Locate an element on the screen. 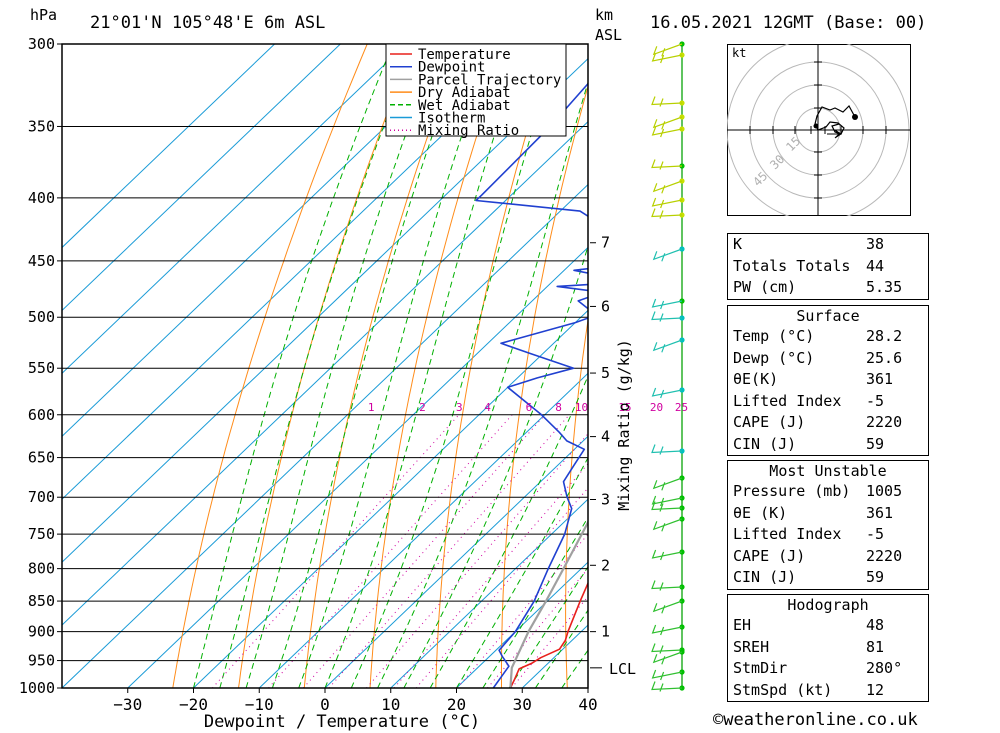 This screenshot has width=1000, height=733. hodograph-stats-row: EH 48 is located at coordinates (809, 625).